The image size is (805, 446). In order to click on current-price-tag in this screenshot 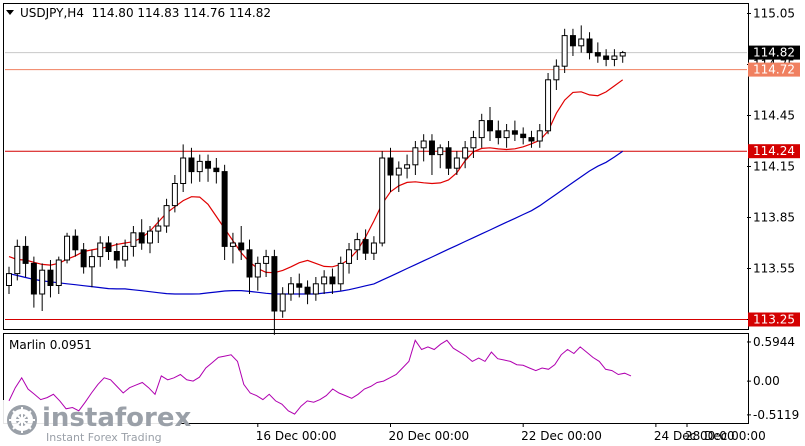, I will do `click(774, 52)`.